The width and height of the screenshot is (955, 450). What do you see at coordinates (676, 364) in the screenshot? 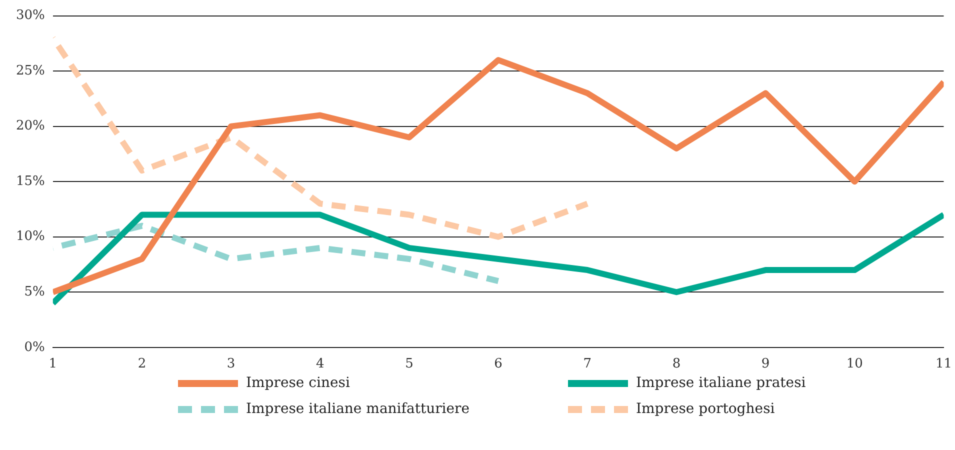
I see `x-tick-label: 8` at bounding box center [676, 364].